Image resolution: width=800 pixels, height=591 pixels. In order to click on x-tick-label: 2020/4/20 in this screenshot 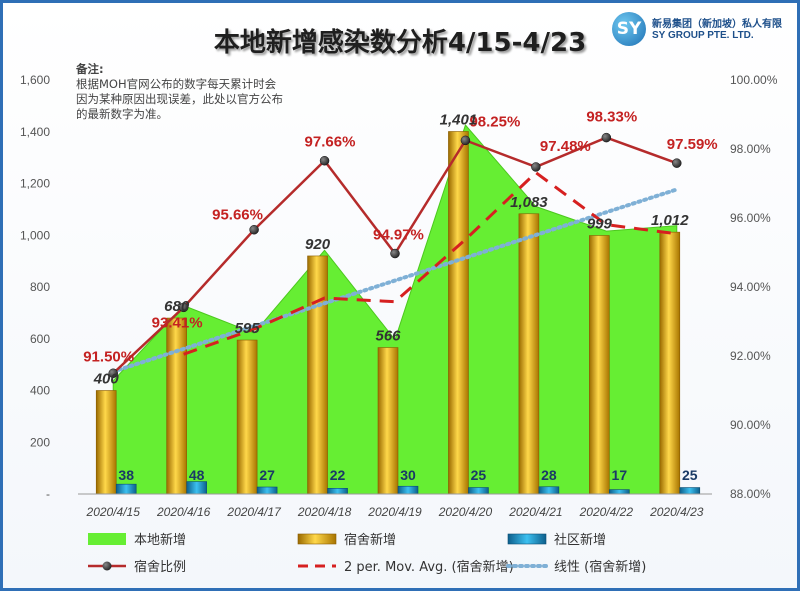, I will do `click(465, 512)`.